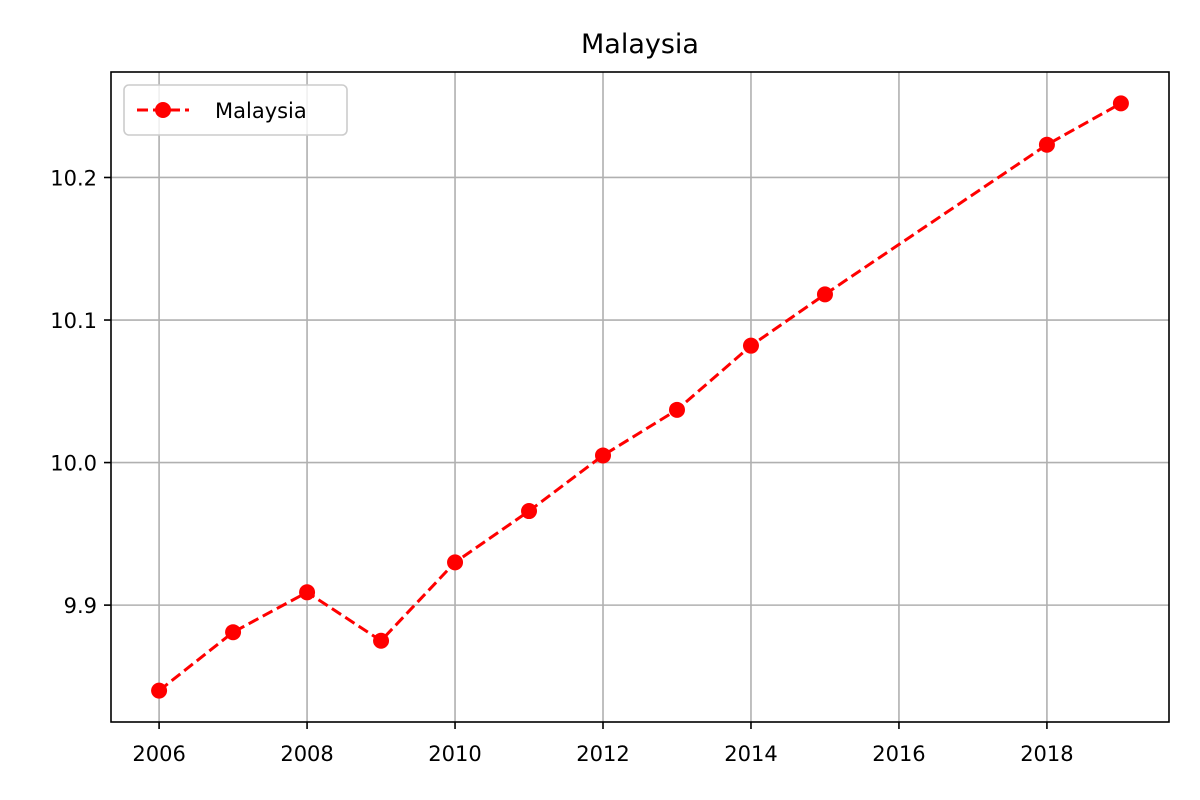 The width and height of the screenshot is (1200, 800). I want to click on x-tick-label: 2010, so click(454, 754).